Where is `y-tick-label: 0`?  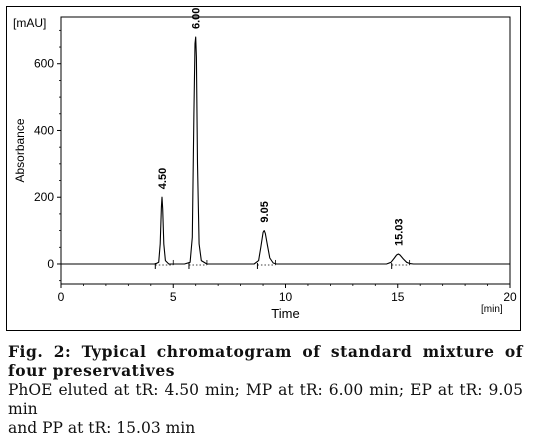 y-tick-label: 0 is located at coordinates (50, 264).